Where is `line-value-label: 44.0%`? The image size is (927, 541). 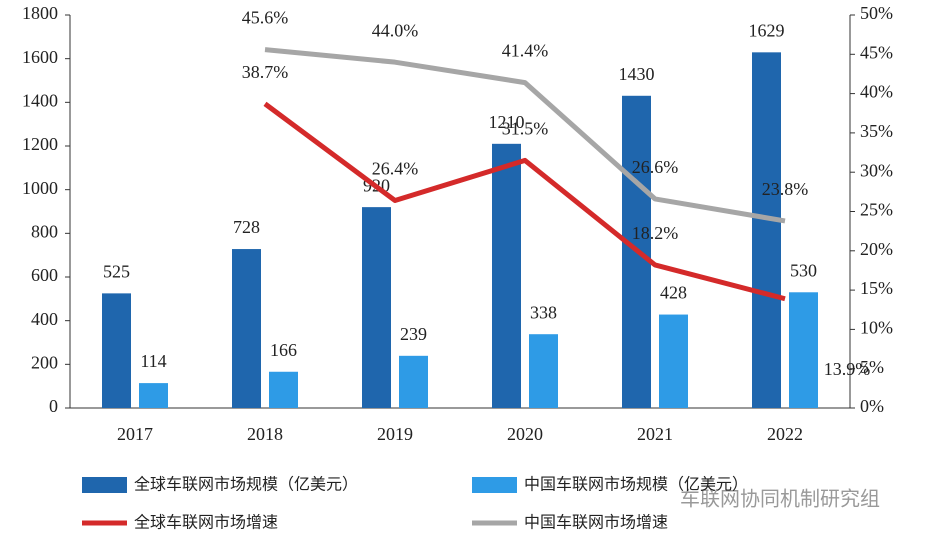
line-value-label: 44.0% is located at coordinates (395, 30).